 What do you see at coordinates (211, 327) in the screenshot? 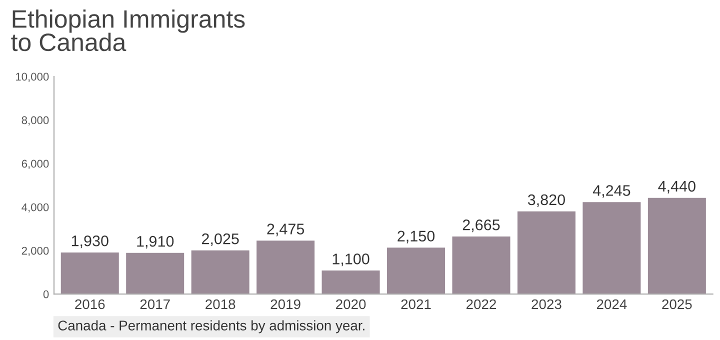
I see `text: Canada - Permanent residents by admission year.` at bounding box center [211, 327].